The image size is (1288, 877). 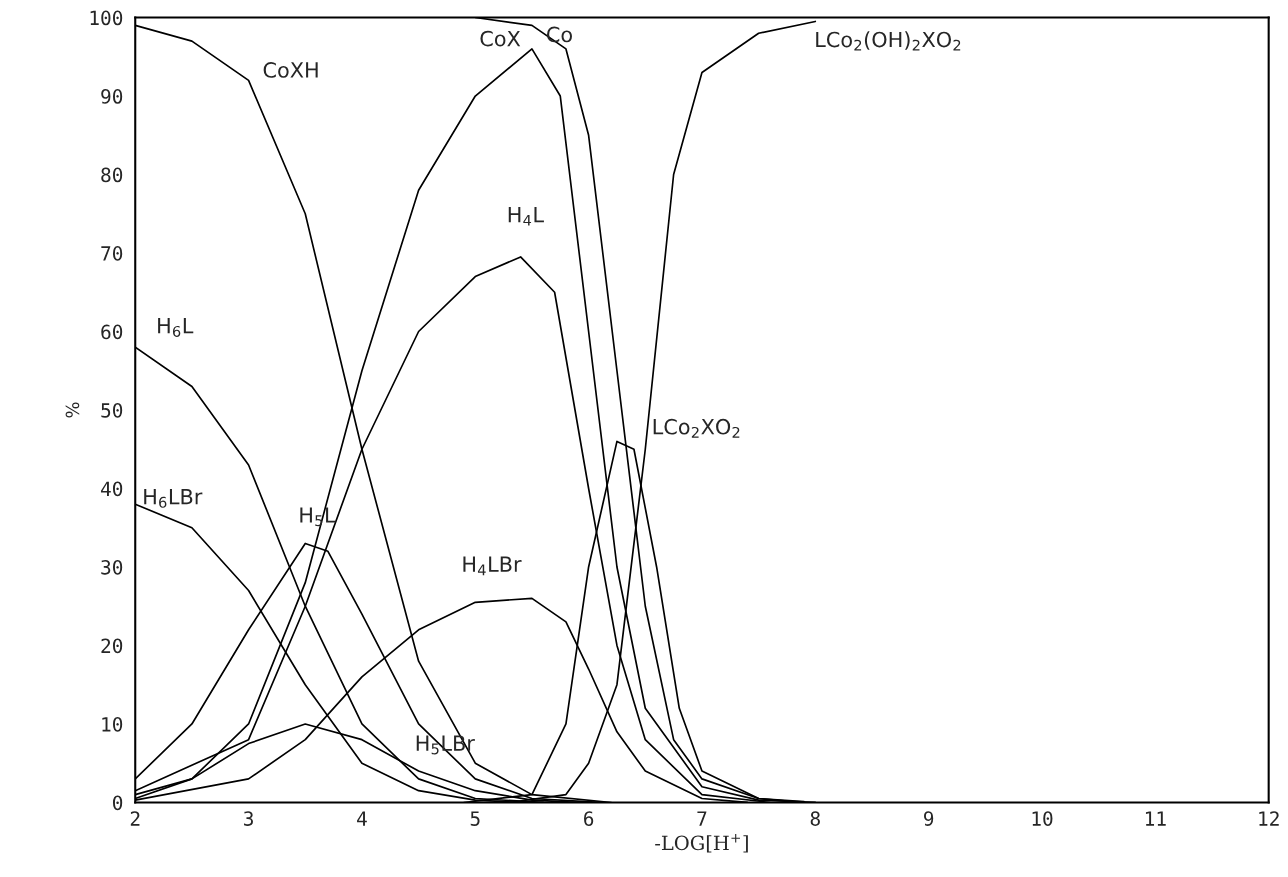 What do you see at coordinates (117, 803) in the screenshot?
I see `y-tick-label: 0` at bounding box center [117, 803].